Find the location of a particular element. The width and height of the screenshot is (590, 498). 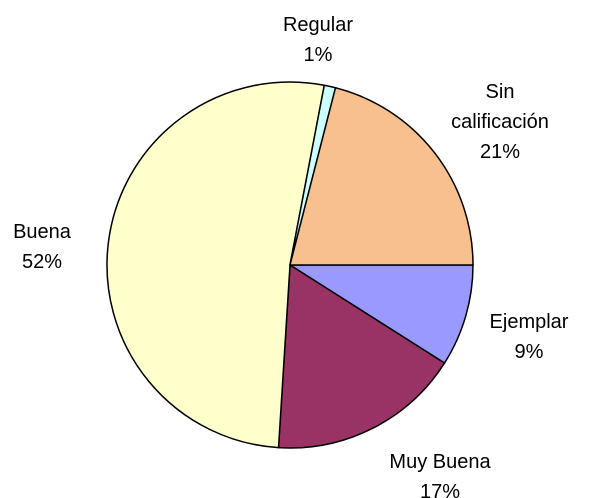

slice-value: 21% is located at coordinates (500, 152).